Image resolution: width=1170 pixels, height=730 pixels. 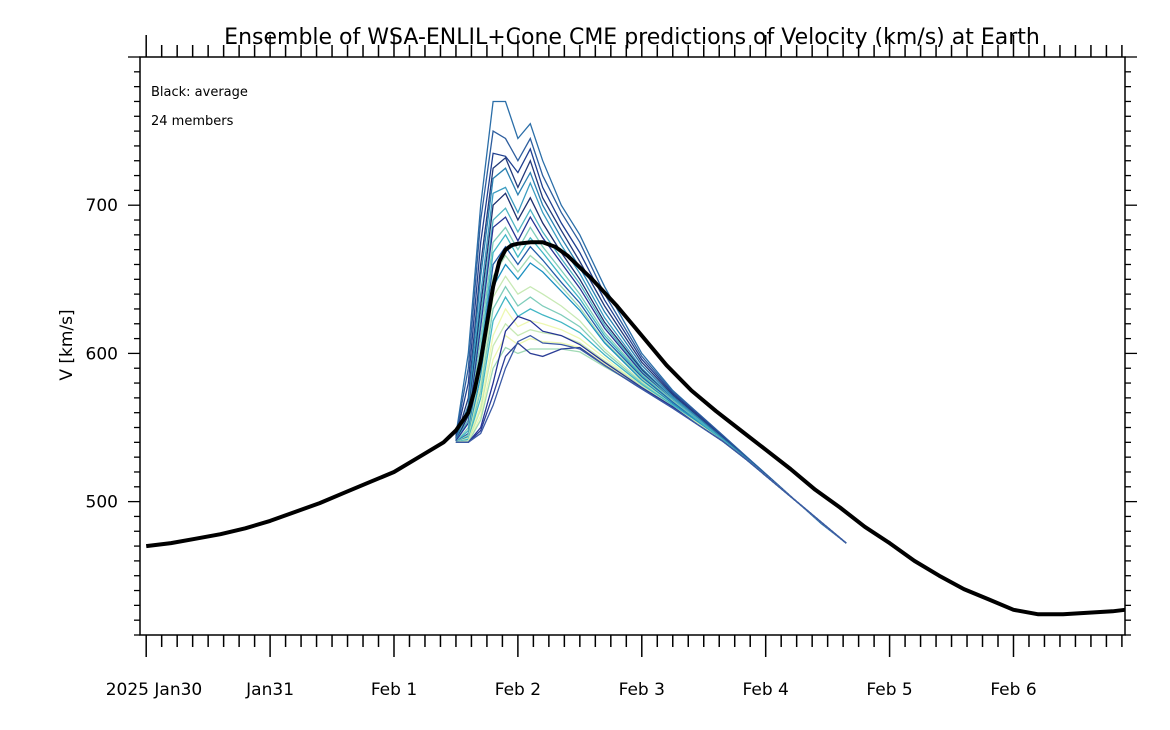 I want to click on x-tick-label: Feb 3, so click(x=642, y=690).